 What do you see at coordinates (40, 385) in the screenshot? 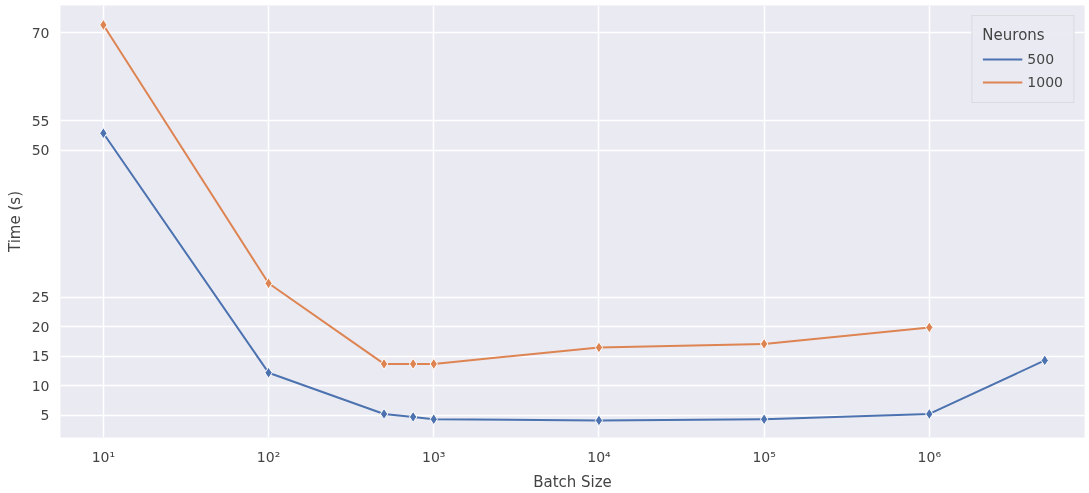
I see `y-tick-label: 10` at bounding box center [40, 385].